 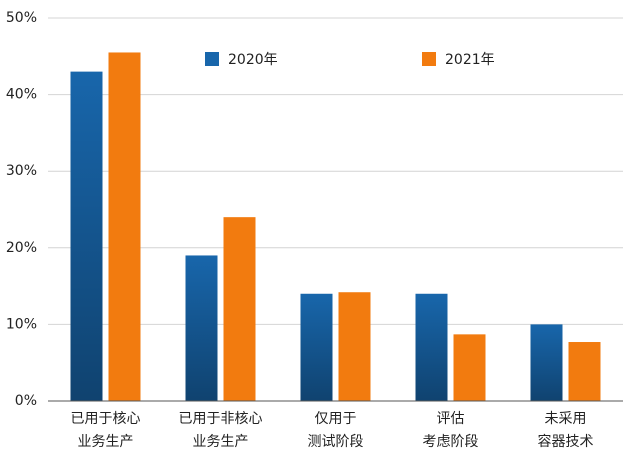 I want to click on x-tick-label: 已用于非核心, so click(x=221, y=419).